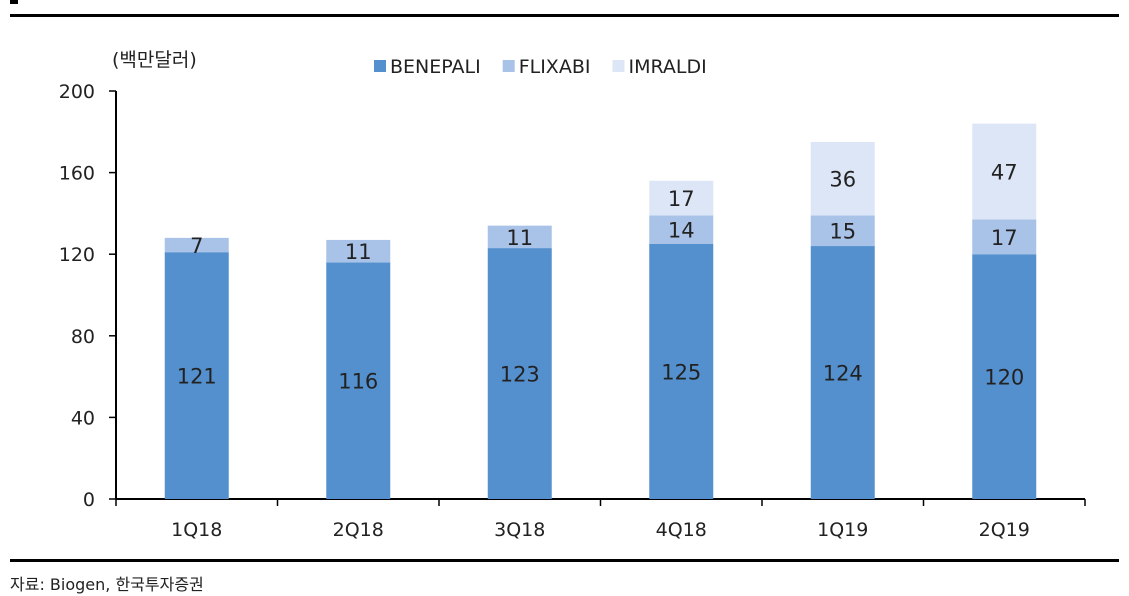  Describe the element at coordinates (77, 255) in the screenshot. I see `y-tick-label: 120` at that location.